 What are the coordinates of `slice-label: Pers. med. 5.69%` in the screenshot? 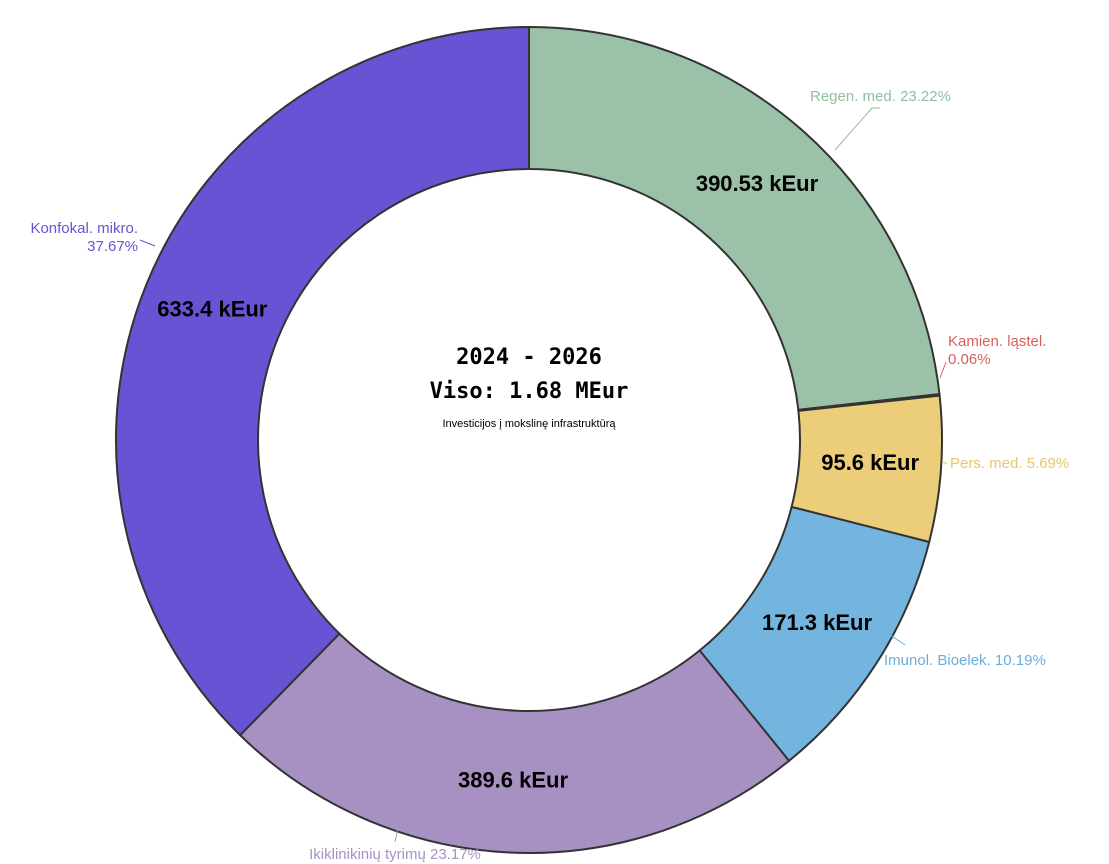 It's located at (1029, 464).